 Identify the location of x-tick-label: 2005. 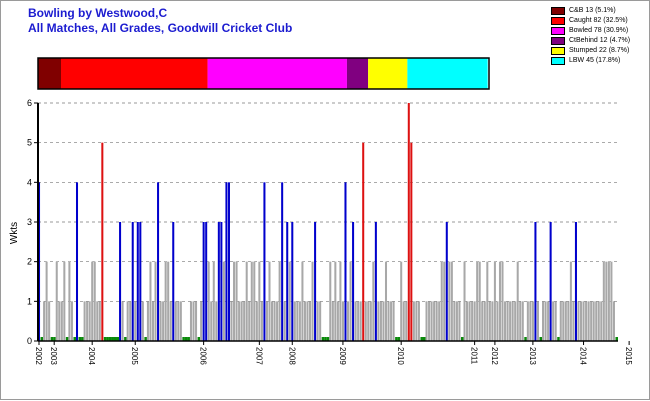
(134, 356).